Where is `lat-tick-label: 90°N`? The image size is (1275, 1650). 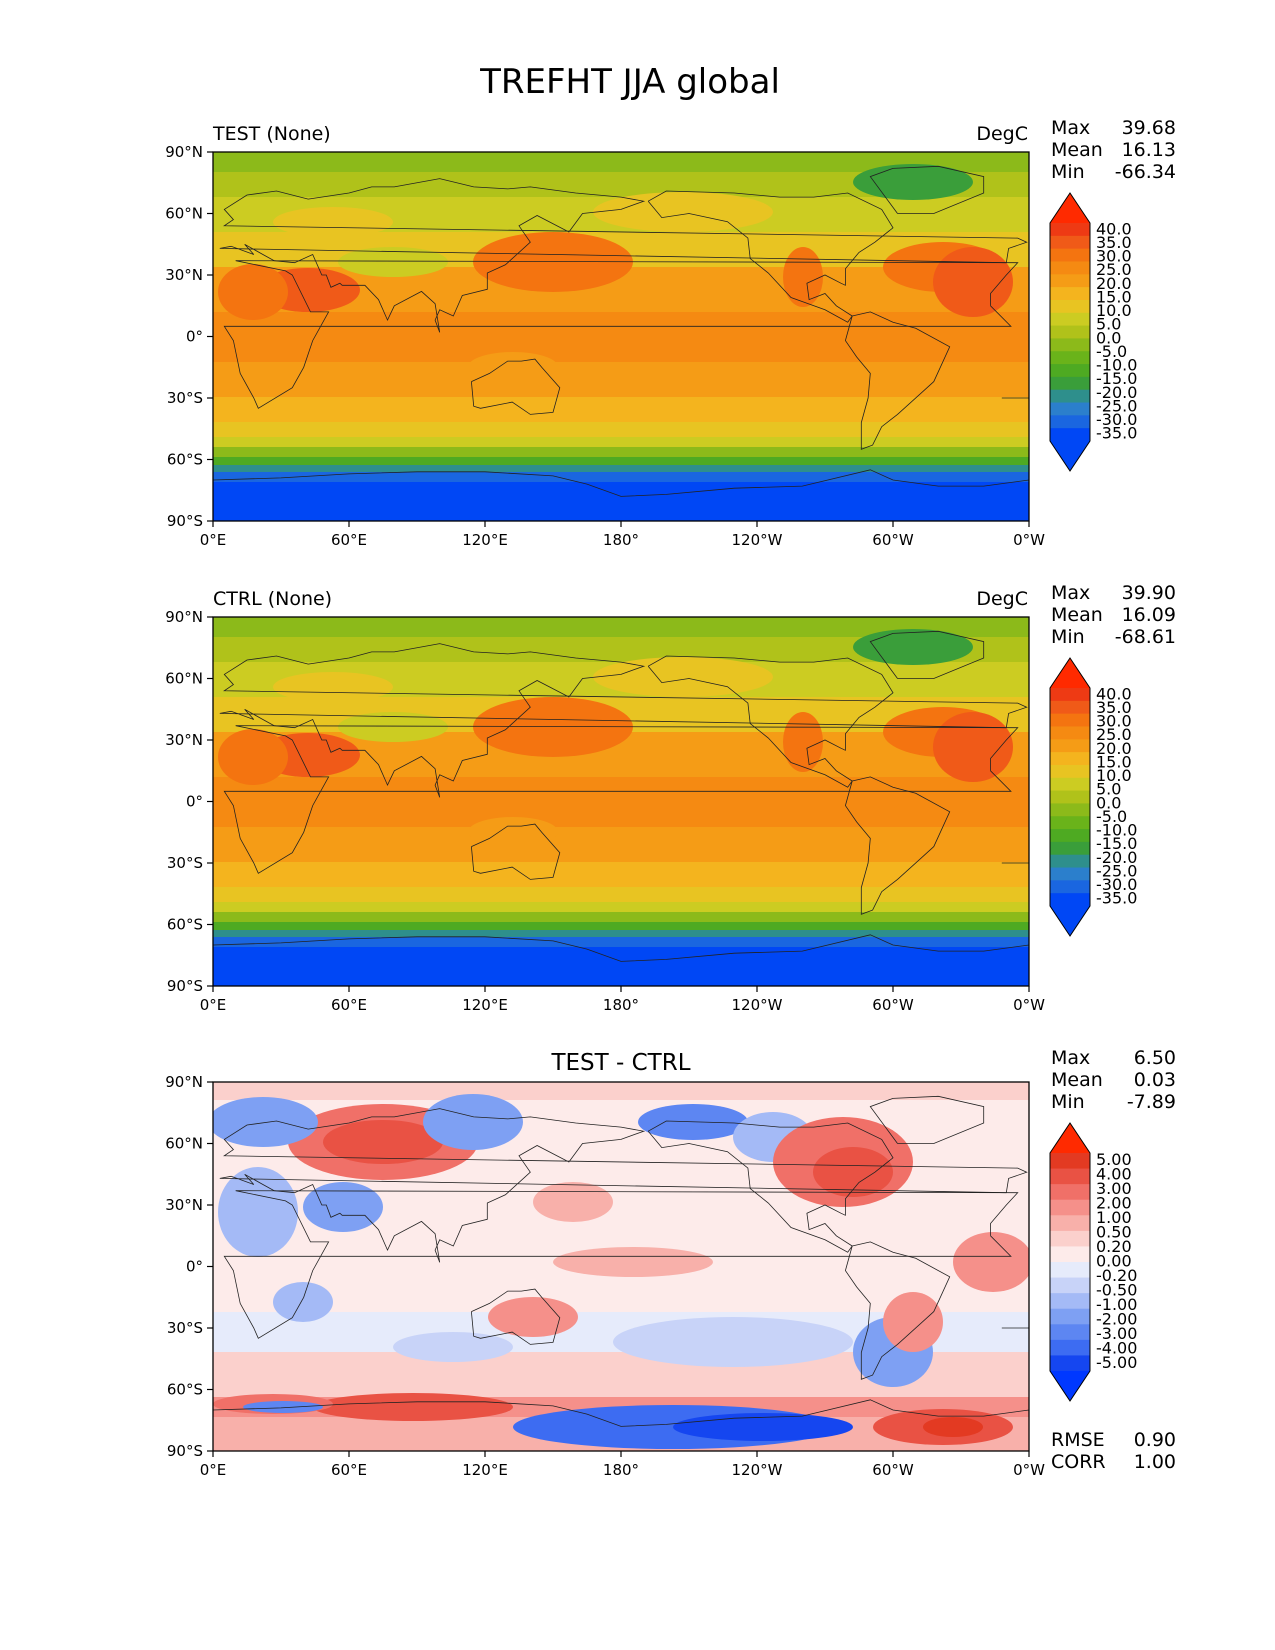
lat-tick-label: 90°N is located at coordinates (184, 617).